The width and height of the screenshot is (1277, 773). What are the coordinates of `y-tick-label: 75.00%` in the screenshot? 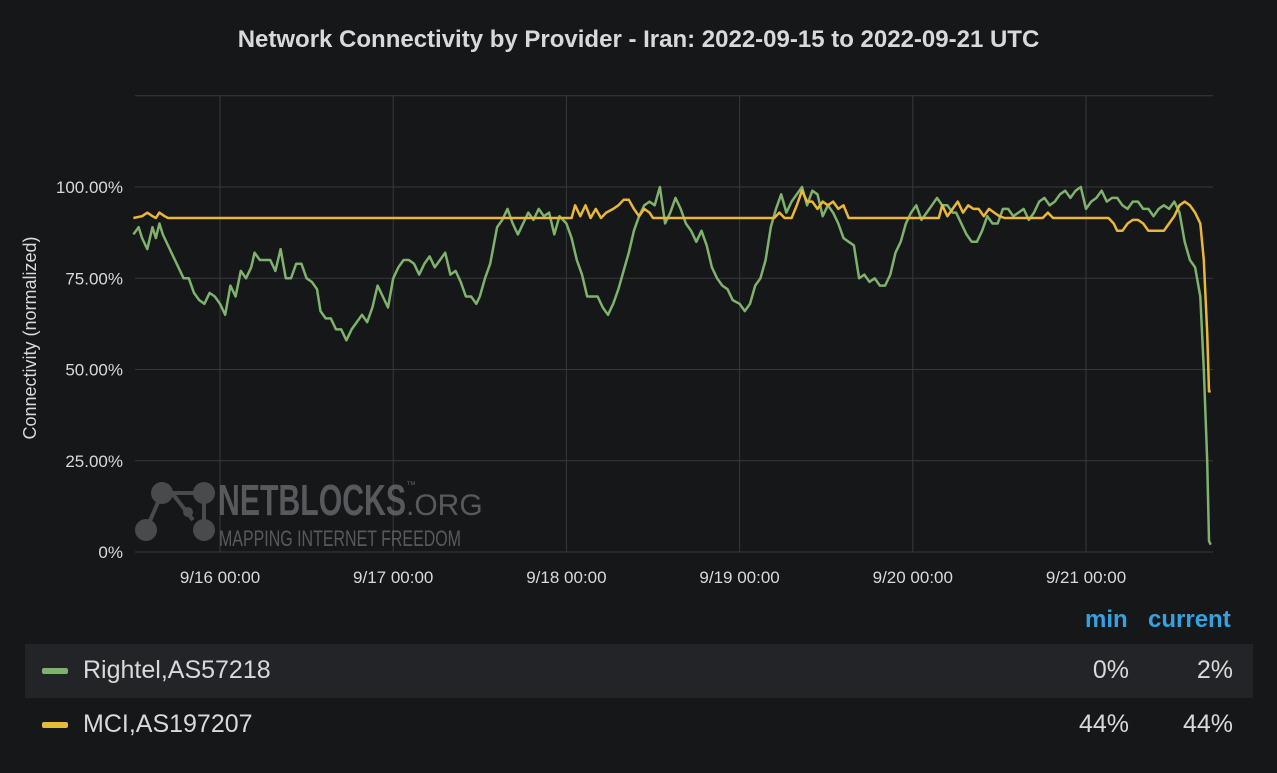 It's located at (94, 278).